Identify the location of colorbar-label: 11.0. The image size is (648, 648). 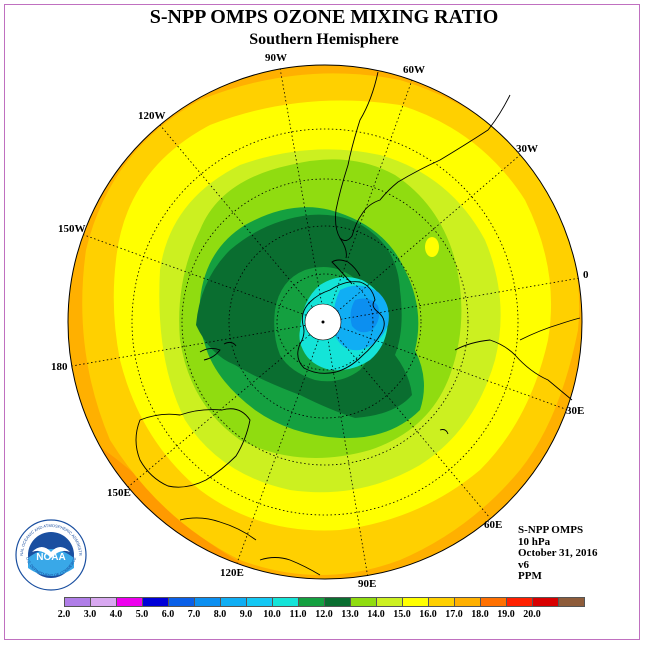
(298, 614).